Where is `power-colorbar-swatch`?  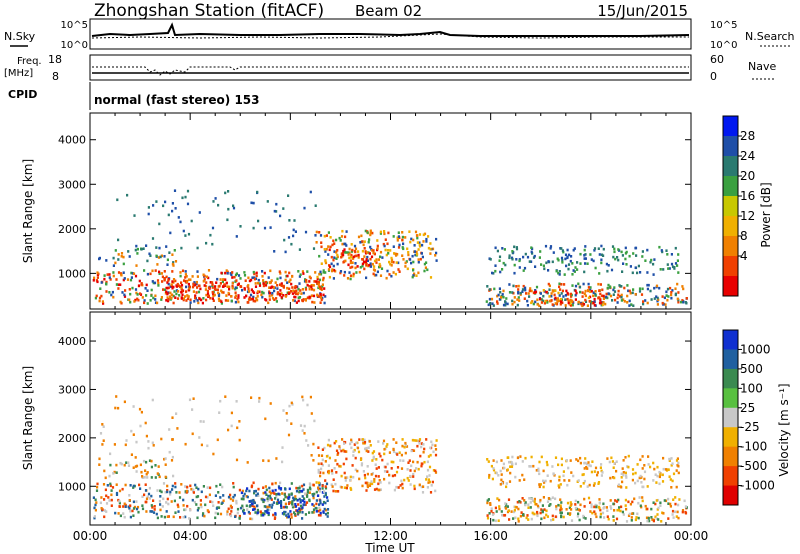 power-colorbar-swatch is located at coordinates (730, 226).